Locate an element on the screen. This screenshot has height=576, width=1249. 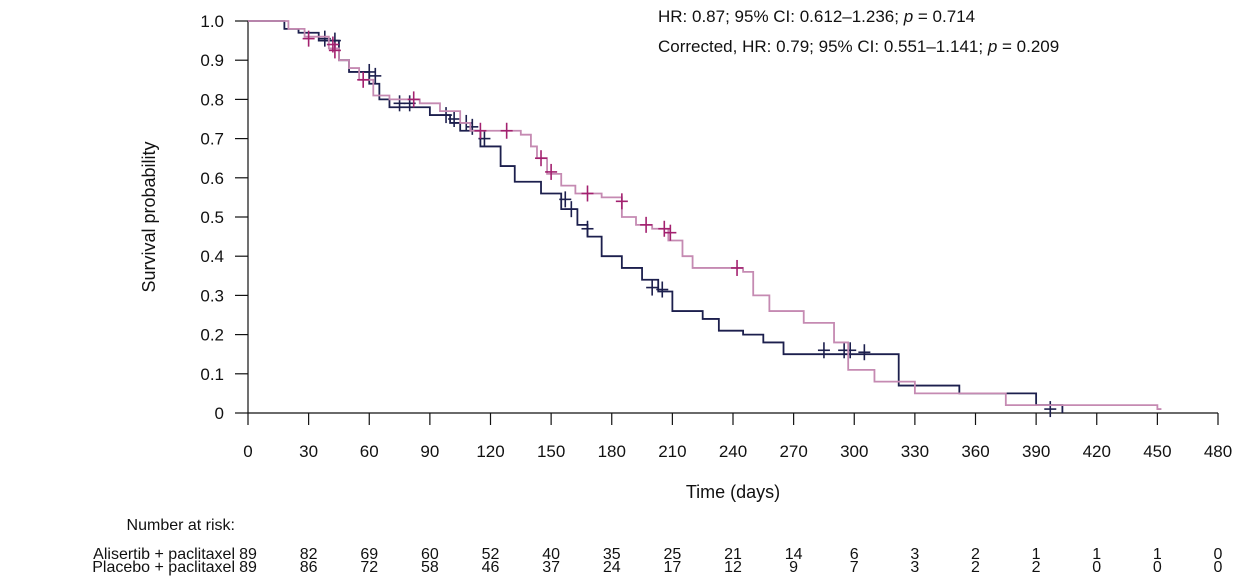
placebo-risk-value: 89 is located at coordinates (248, 567).